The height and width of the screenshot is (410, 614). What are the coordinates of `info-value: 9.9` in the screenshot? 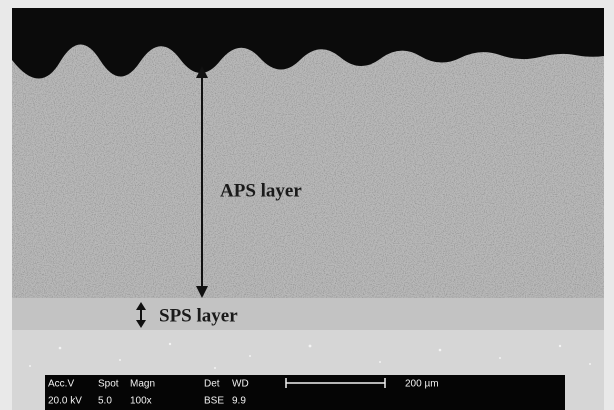 It's located at (239, 401).